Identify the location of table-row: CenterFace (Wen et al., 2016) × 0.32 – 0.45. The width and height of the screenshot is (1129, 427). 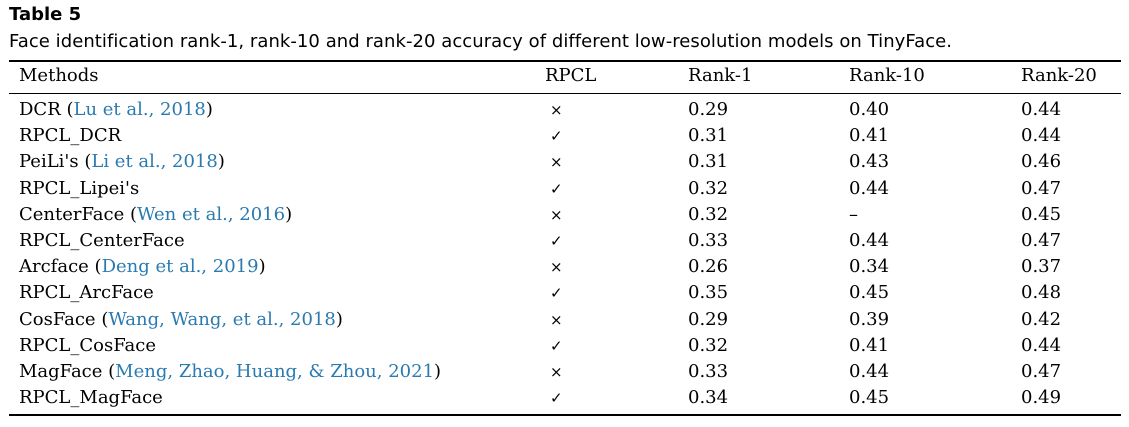
(564, 215).